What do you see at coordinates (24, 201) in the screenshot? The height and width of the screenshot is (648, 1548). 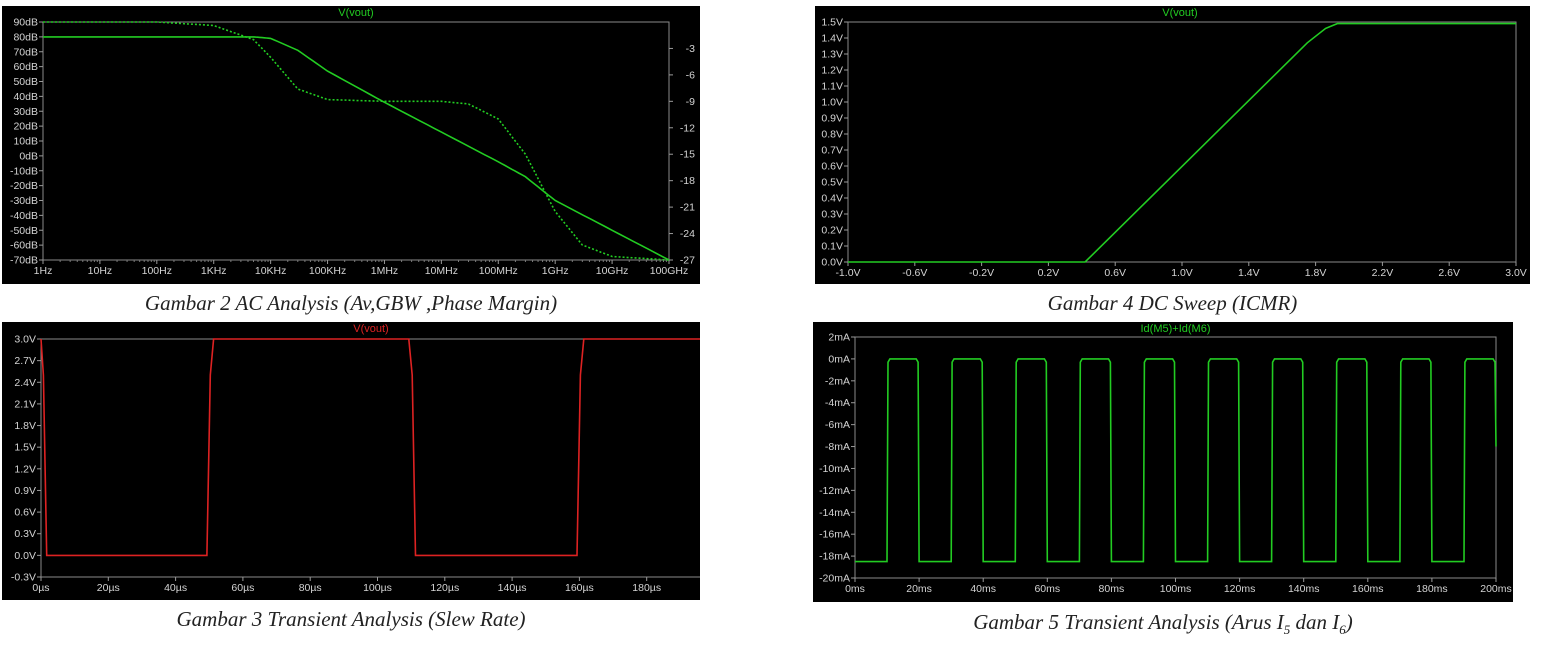 I see `y-axis-tick-label: -30dB` at bounding box center [24, 201].